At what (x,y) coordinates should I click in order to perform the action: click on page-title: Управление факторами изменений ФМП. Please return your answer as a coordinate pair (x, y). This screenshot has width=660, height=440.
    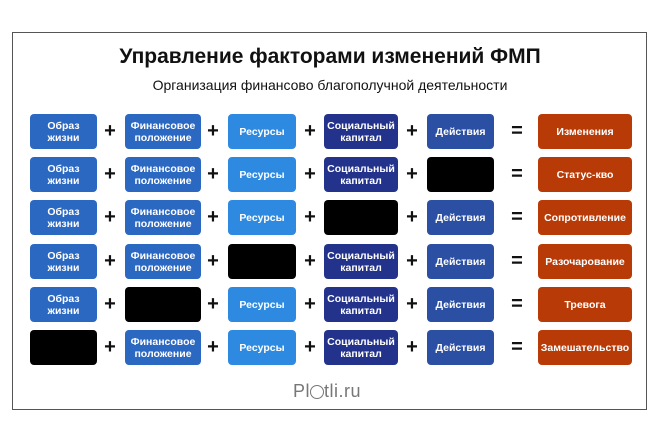
    Looking at the image, I should click on (330, 56).